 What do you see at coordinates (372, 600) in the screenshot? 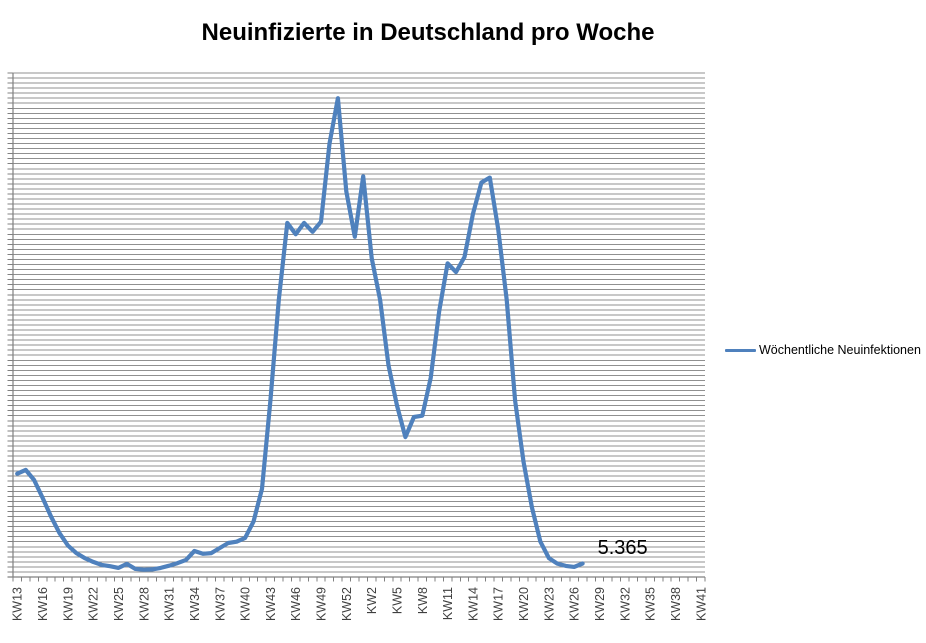
I see `x-tick-label: KW2` at bounding box center [372, 600].